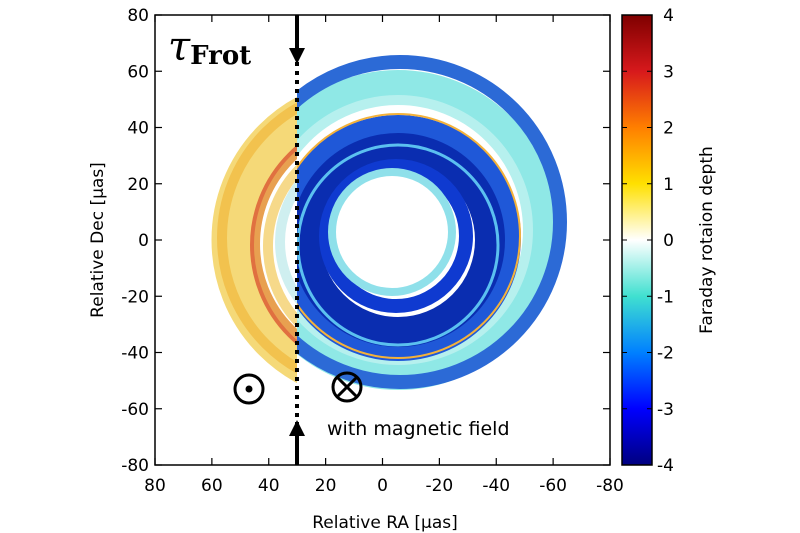 The image size is (800, 533). I want to click on y-tick-label: -40, so click(135, 354).